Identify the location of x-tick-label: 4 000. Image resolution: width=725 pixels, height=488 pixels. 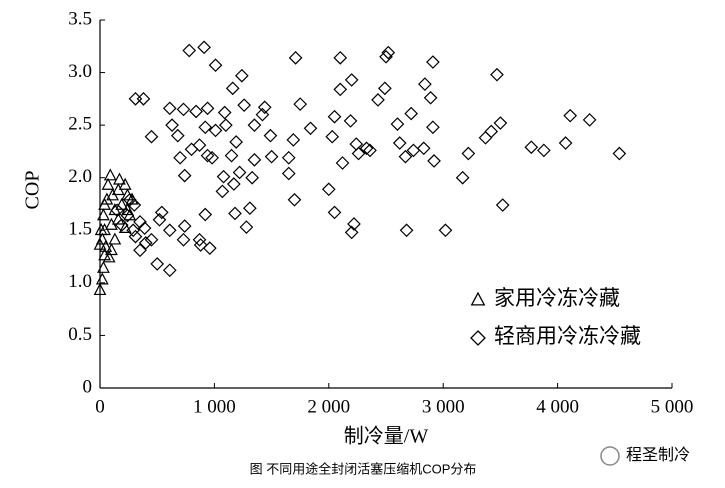
(557, 406).